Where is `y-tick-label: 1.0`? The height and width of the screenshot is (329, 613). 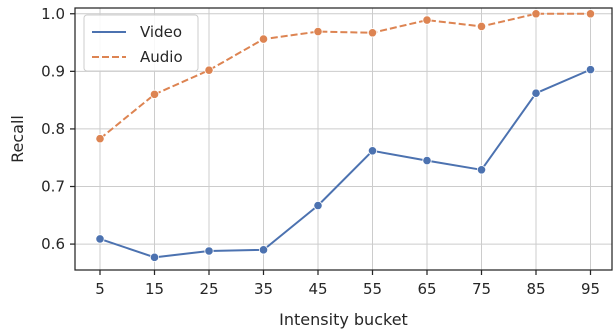 y-tick-label: 1.0 is located at coordinates (53, 14).